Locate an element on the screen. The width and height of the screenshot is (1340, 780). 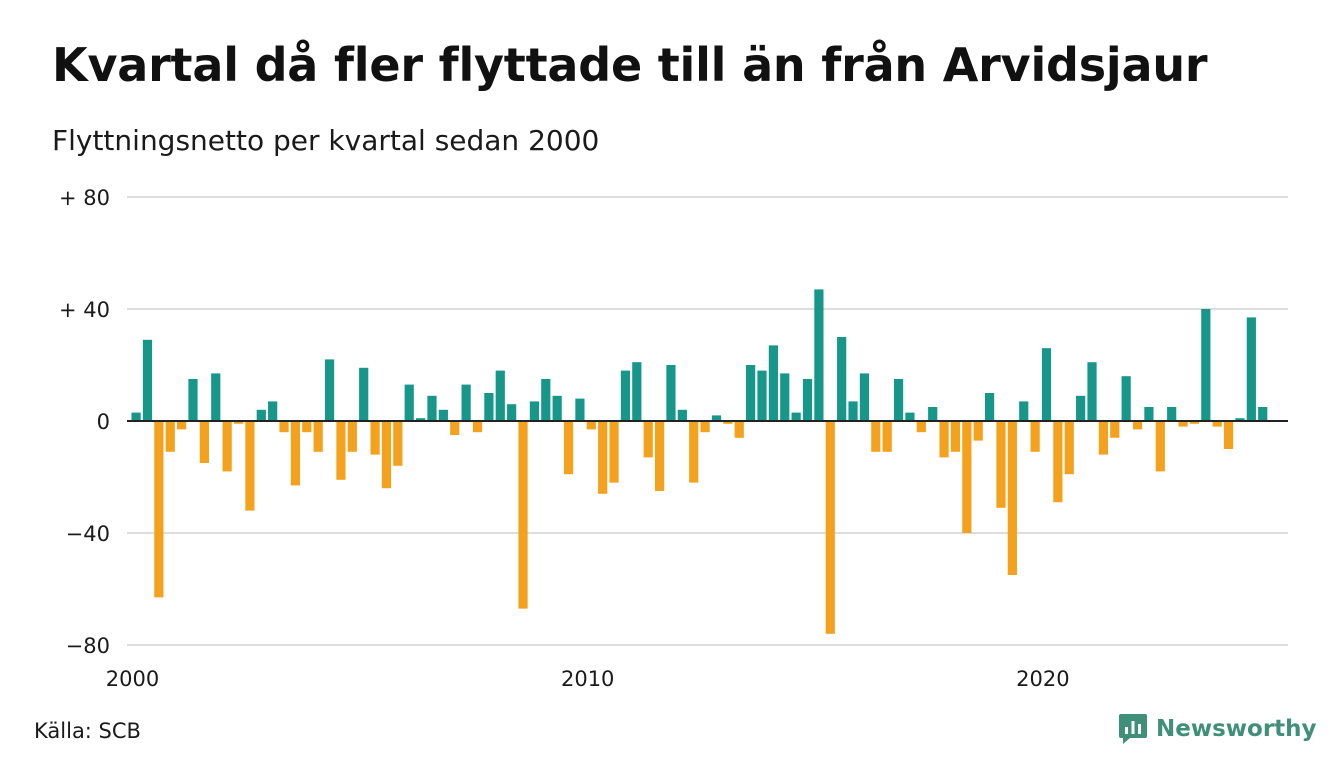
y-tick-label: + 80 is located at coordinates (84, 198).